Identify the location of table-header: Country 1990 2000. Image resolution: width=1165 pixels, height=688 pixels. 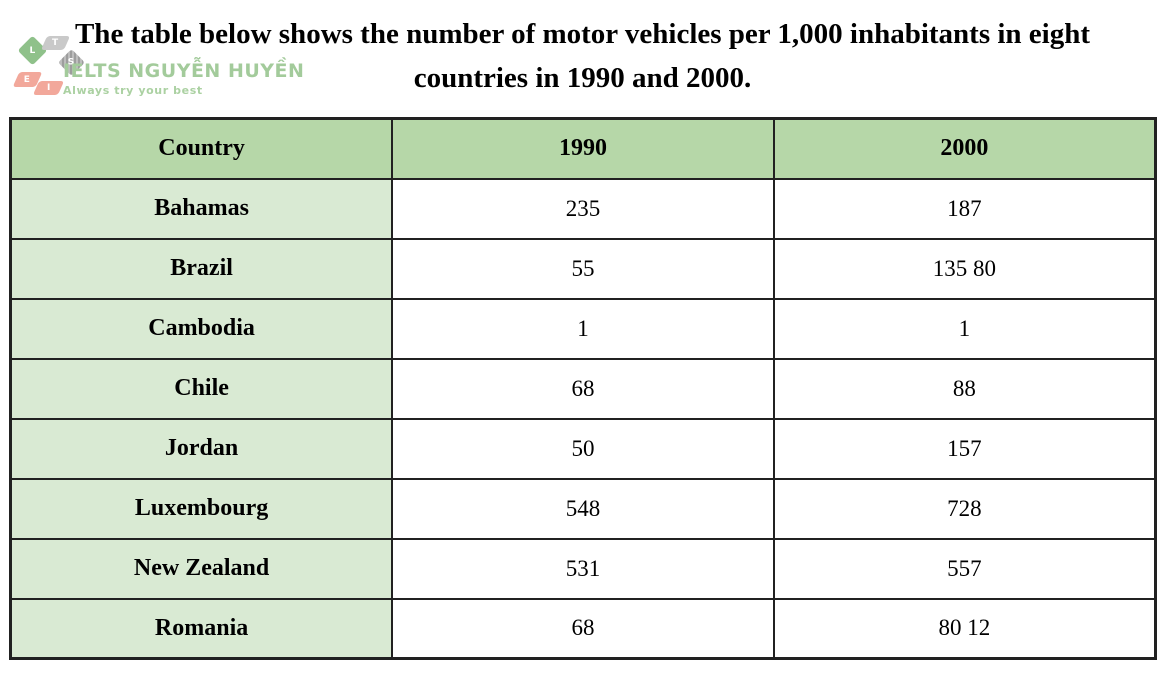
(583, 148).